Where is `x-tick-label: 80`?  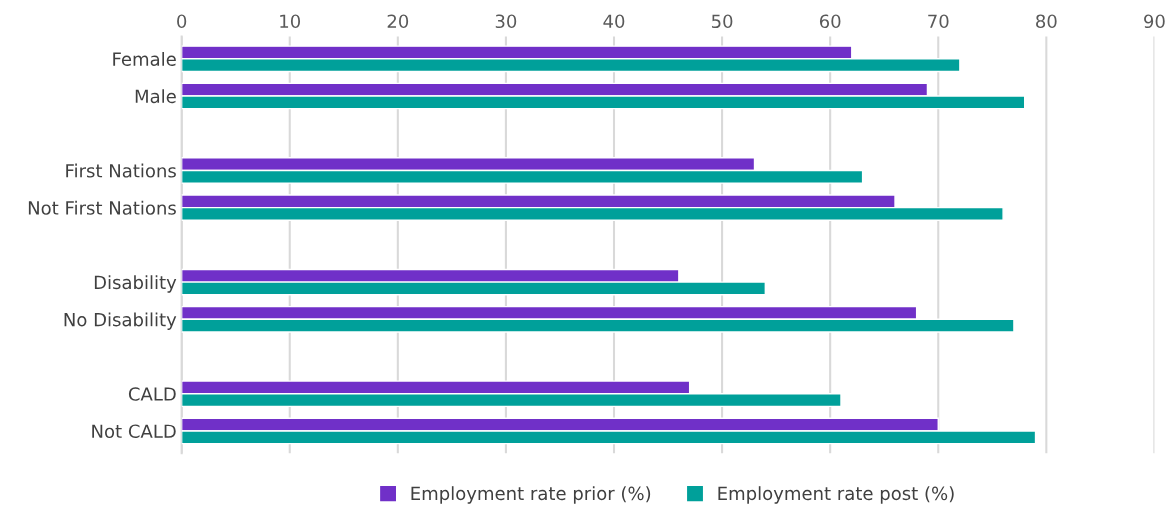
x-tick-label: 80 is located at coordinates (1046, 21).